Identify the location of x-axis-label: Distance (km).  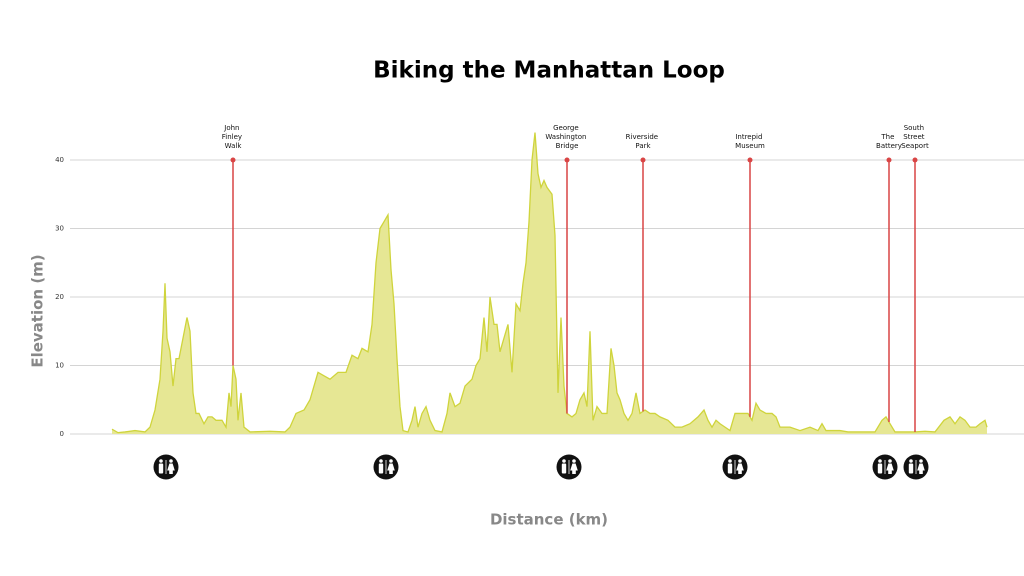
(549, 520).